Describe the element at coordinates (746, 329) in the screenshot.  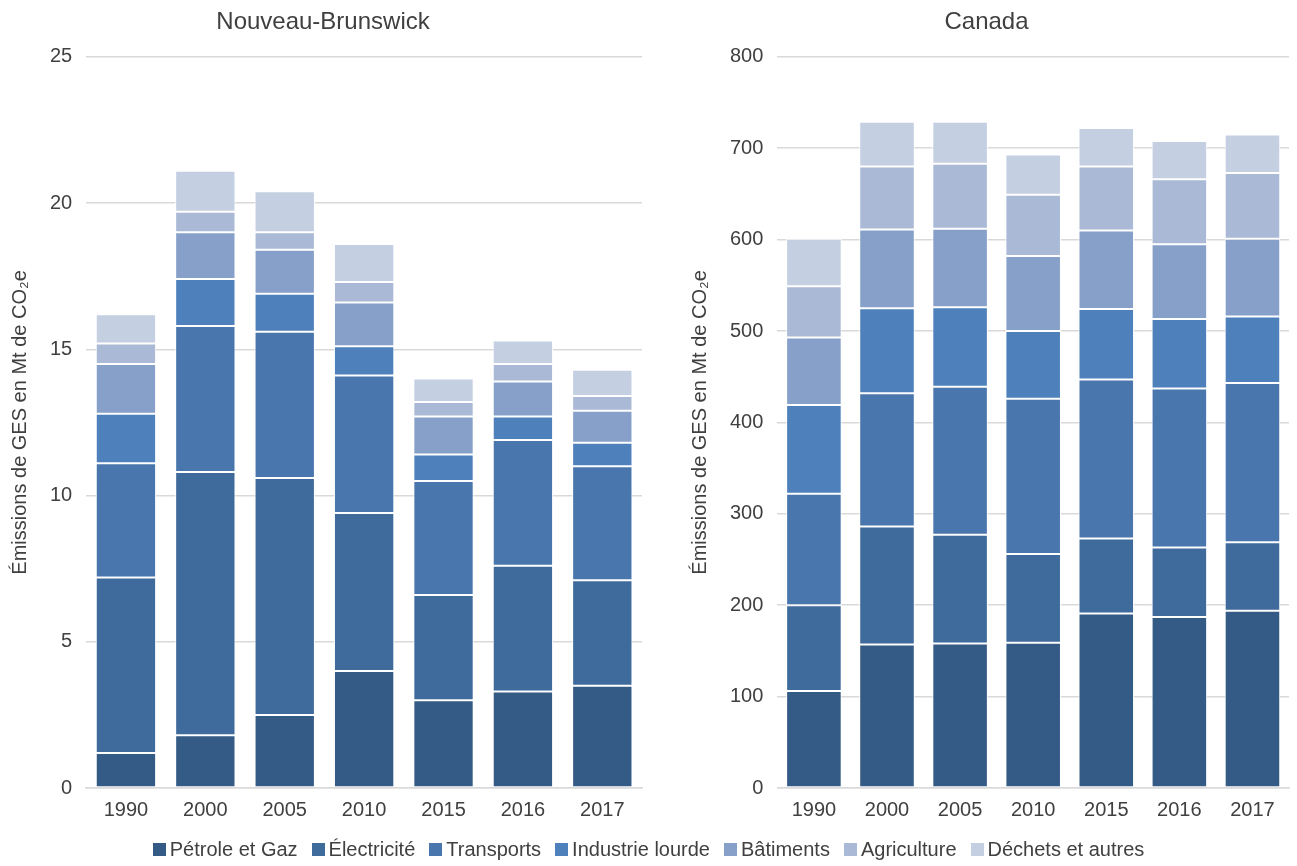
I see `y-tick-label: 500` at that location.